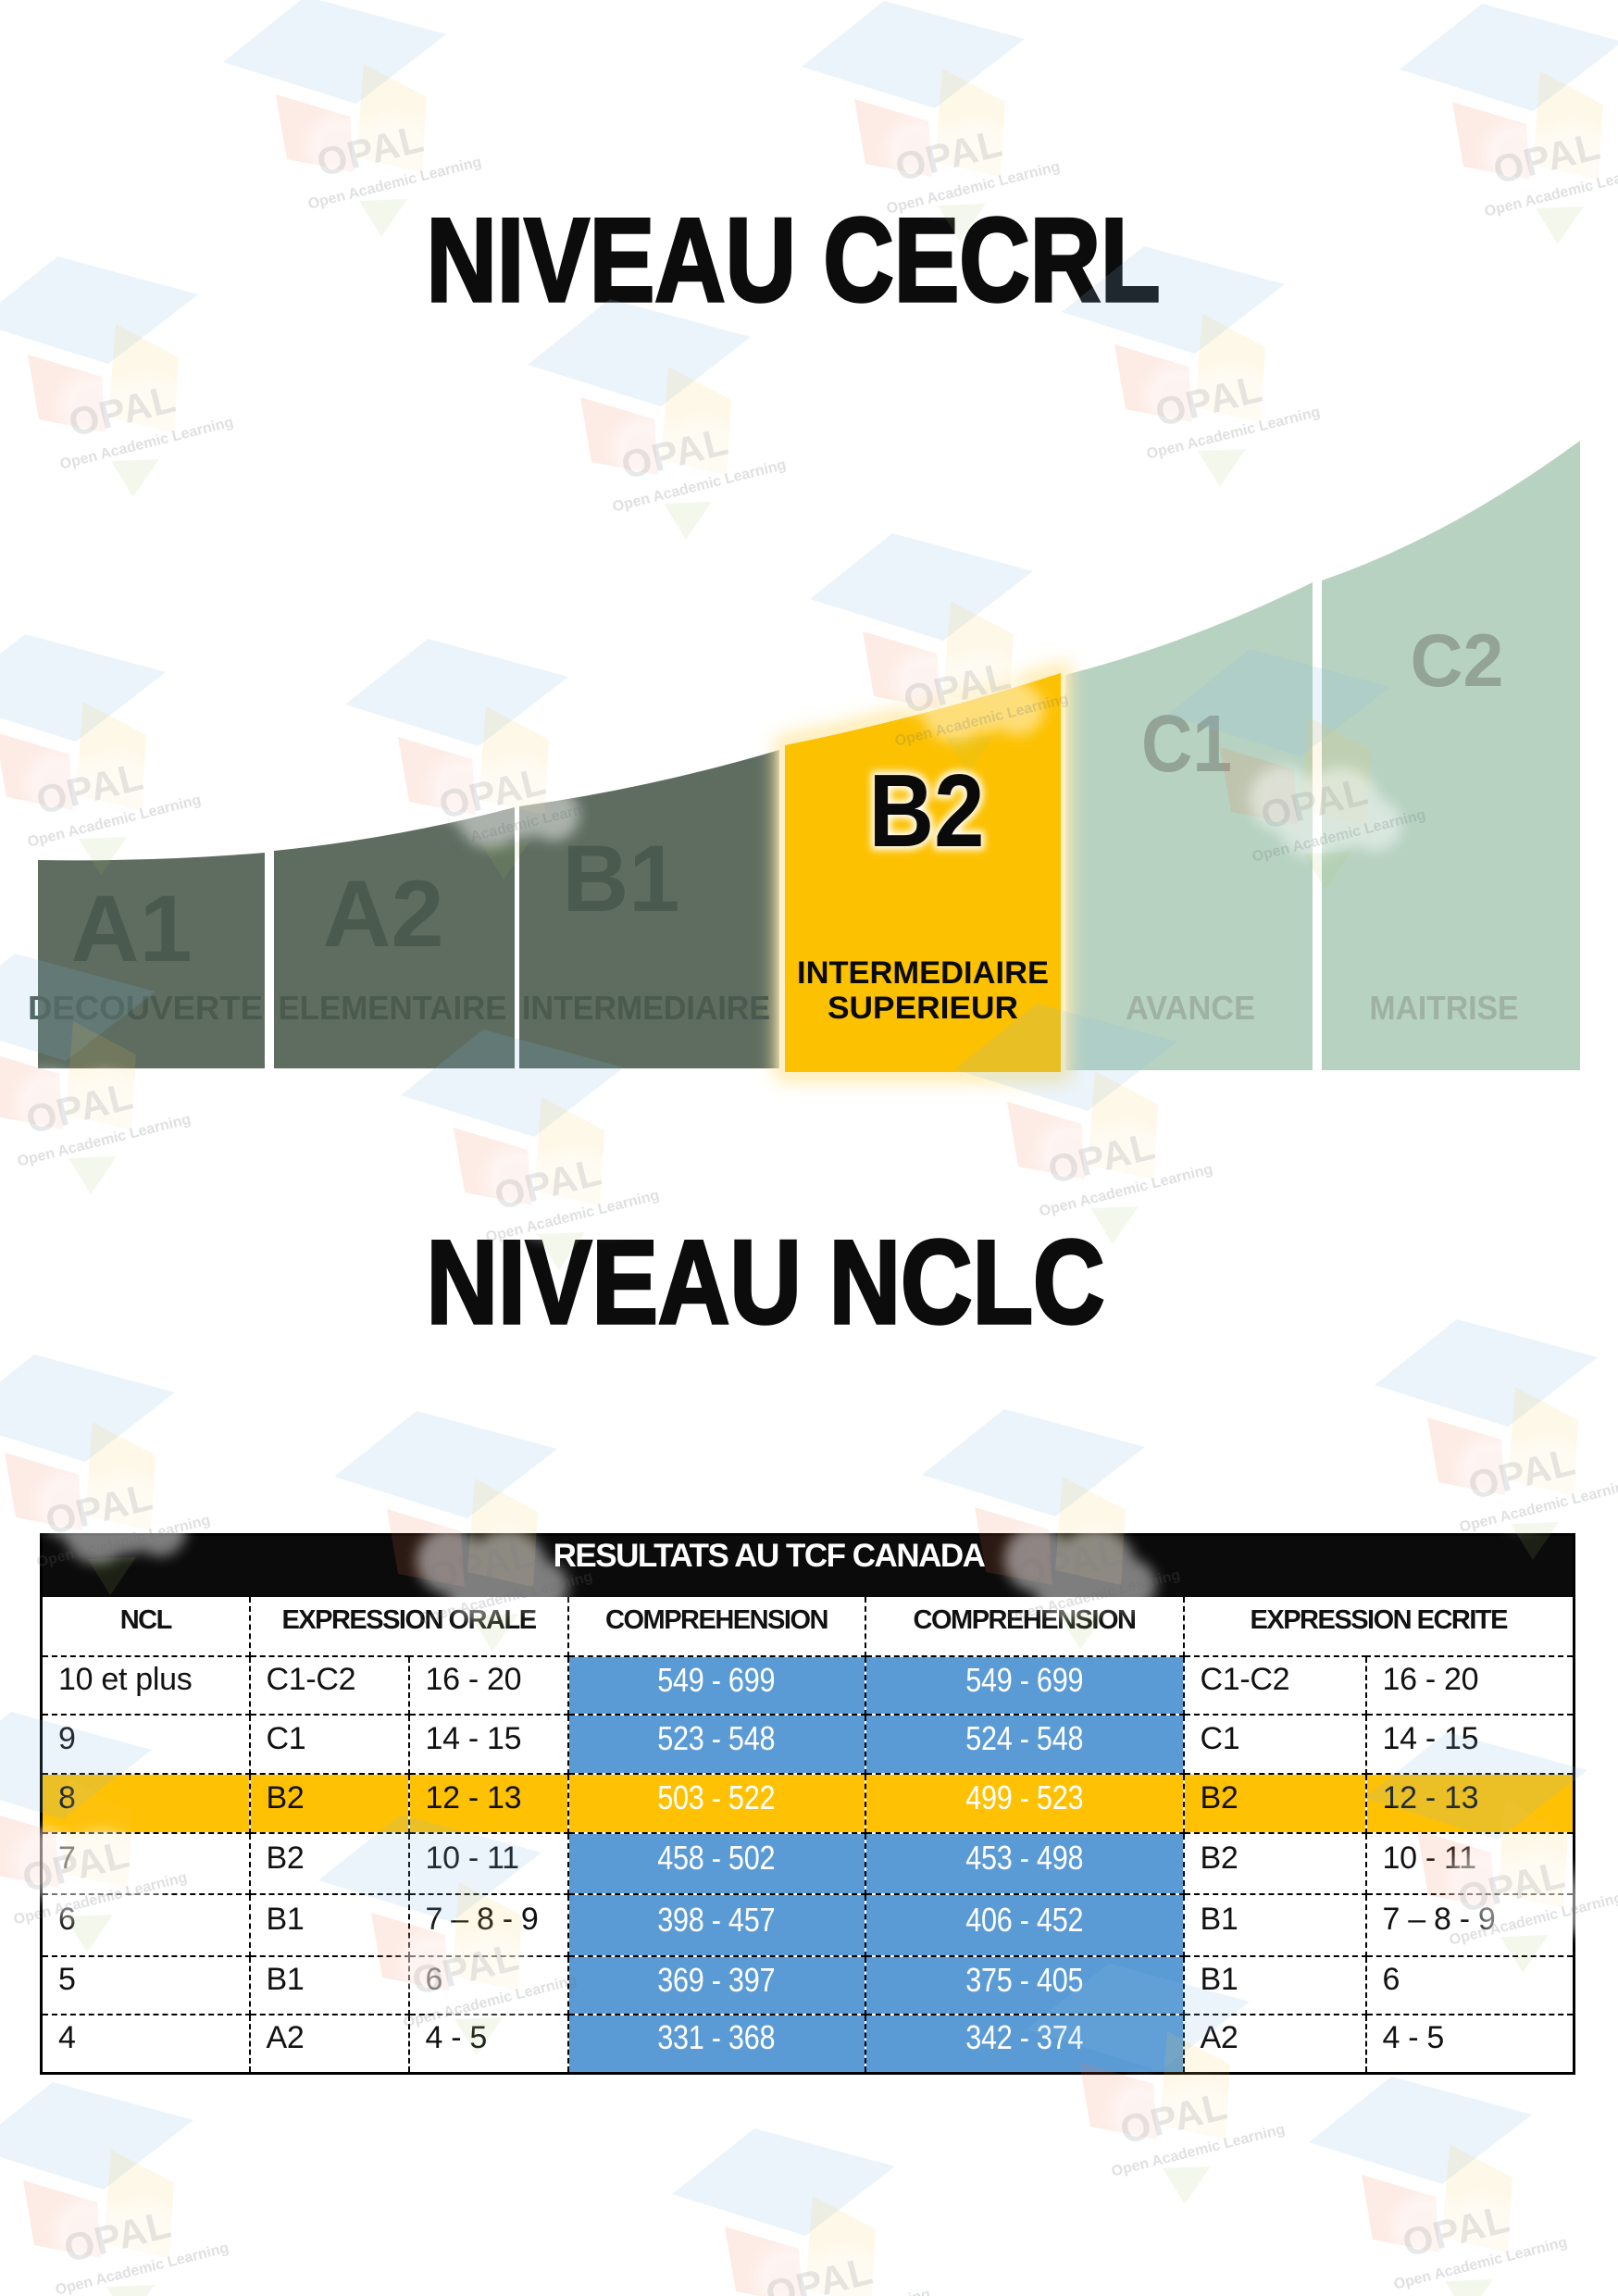 The image size is (1618, 2296). Describe the element at coordinates (145, 1008) in the screenshot. I see `svg-text: DECOUVERTE` at that location.